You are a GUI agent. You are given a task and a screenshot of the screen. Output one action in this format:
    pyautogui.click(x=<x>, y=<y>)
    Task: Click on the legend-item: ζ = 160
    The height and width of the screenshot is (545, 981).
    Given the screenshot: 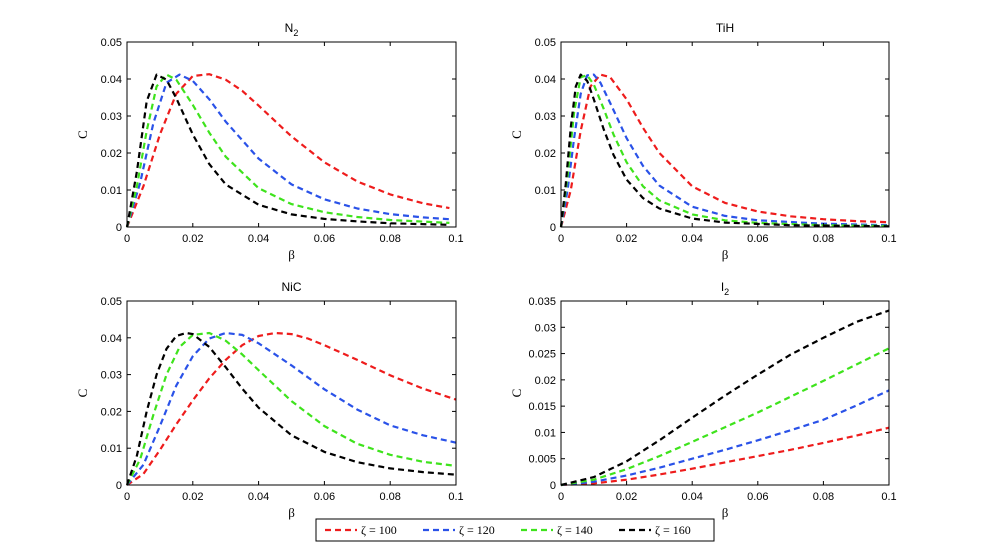 What is the action you would take?
    pyautogui.click(x=655, y=530)
    